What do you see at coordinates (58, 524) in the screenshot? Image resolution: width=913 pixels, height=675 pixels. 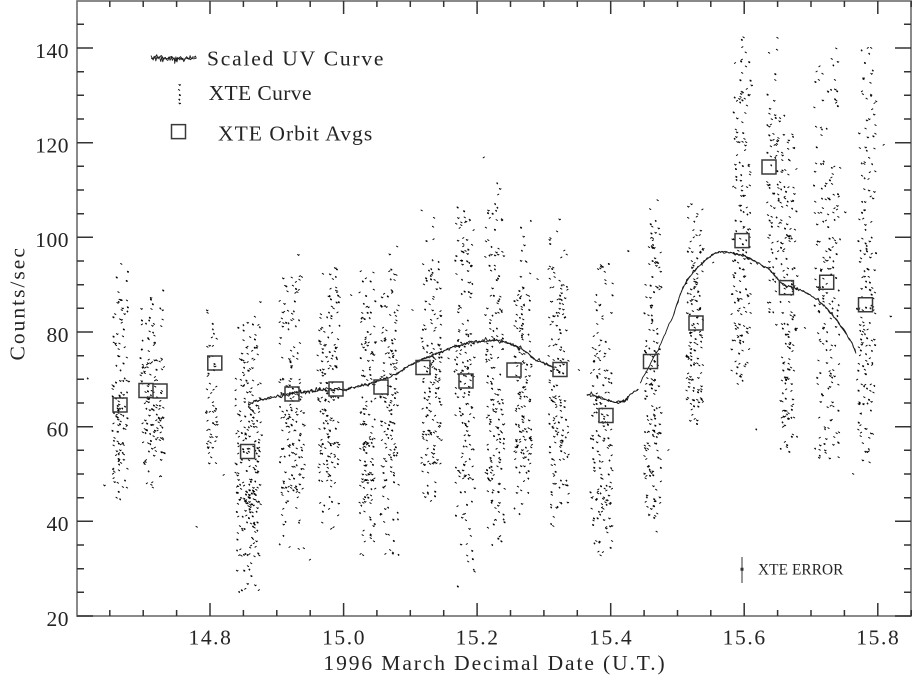 I see `svg-text: 40` at bounding box center [58, 524].